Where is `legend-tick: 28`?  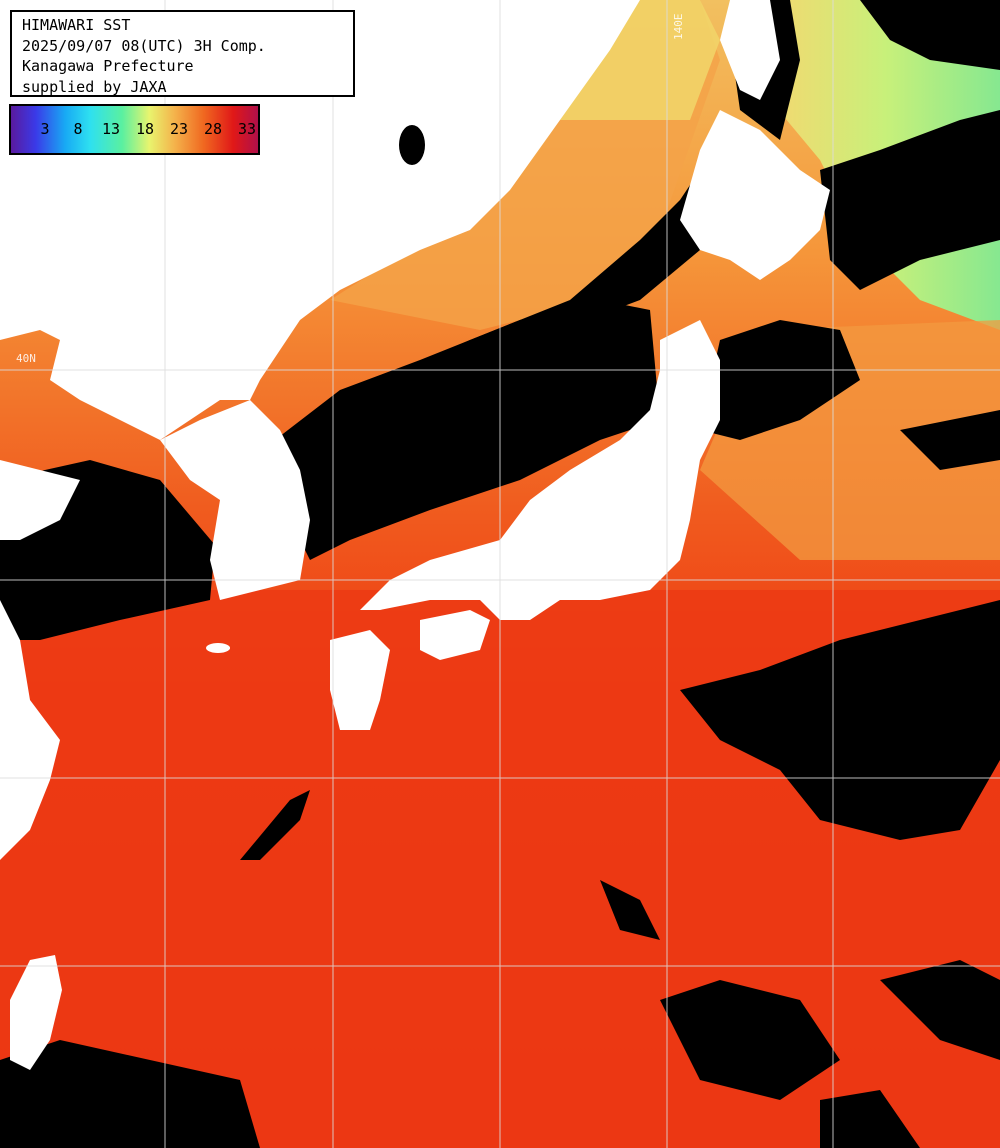 legend-tick: 28 is located at coordinates (213, 129).